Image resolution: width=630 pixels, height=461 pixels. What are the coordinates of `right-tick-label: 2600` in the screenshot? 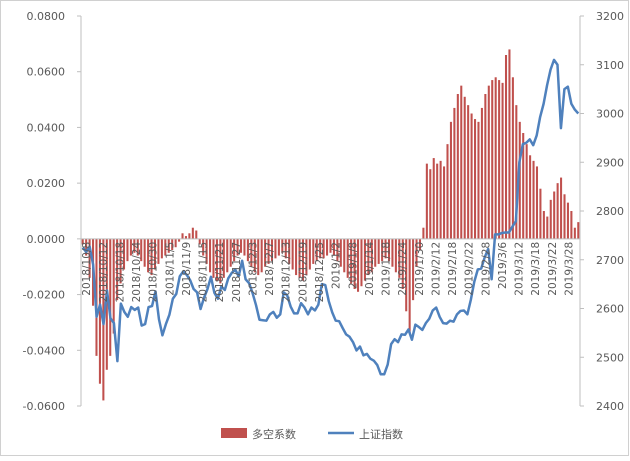 It's located at (610, 309).